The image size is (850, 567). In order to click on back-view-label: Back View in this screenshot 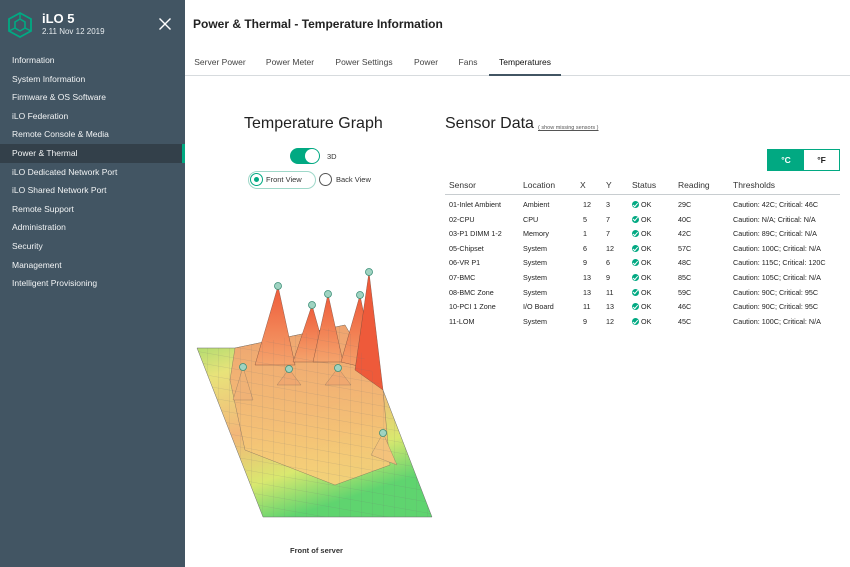, I will do `click(353, 179)`.